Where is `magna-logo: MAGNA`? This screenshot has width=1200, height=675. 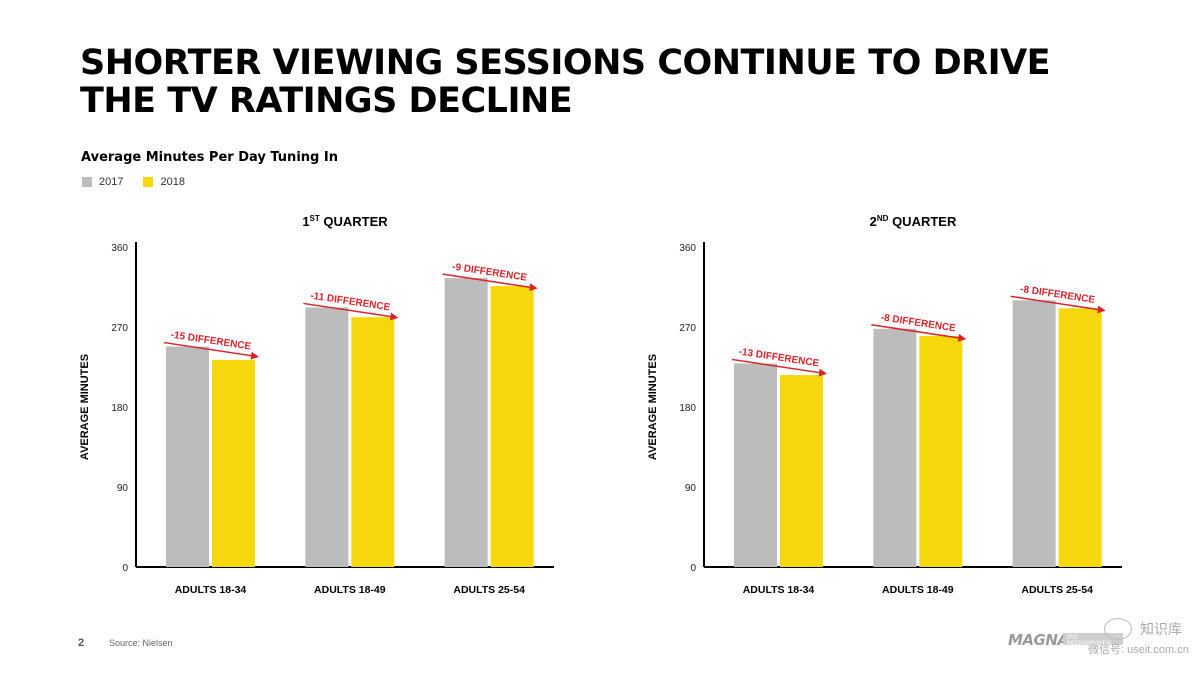 magna-logo: MAGNA is located at coordinates (1038, 640).